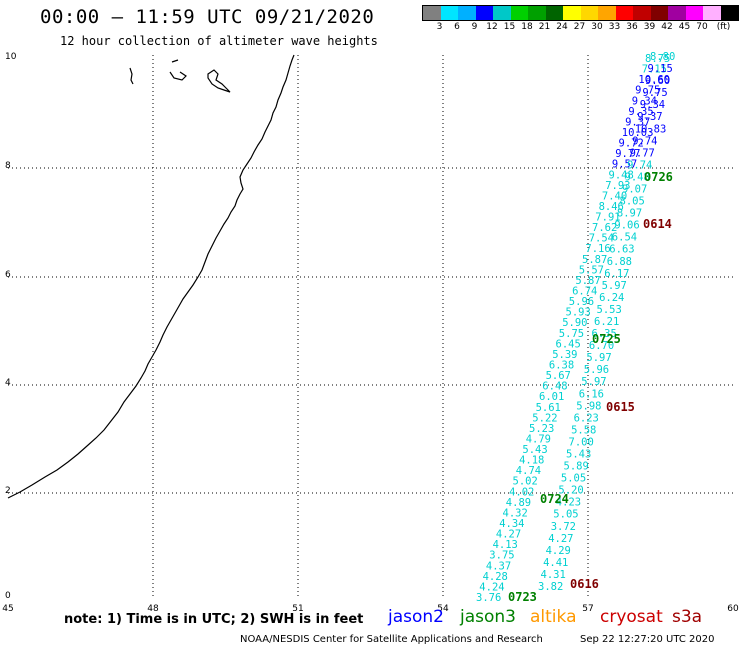 This screenshot has height=650, width=740. I want to click on swh-value-track-a: 6.01, so click(551, 397).